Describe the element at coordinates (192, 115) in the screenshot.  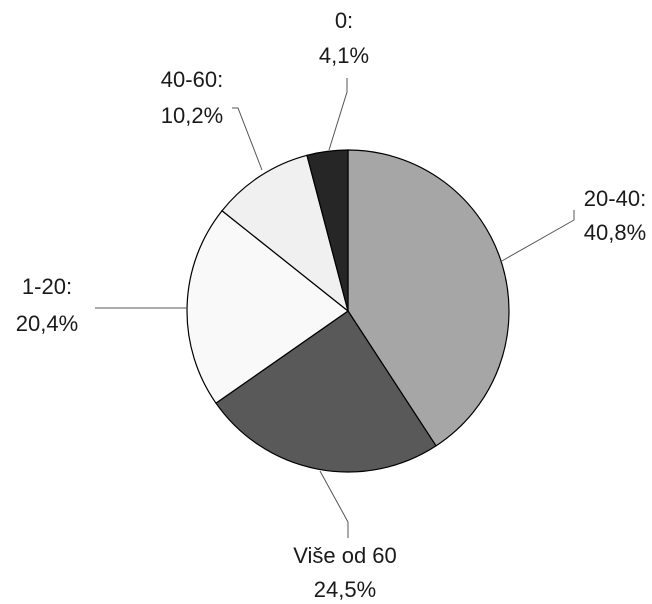
I see `label-value-40-60: 10,2%` at that location.